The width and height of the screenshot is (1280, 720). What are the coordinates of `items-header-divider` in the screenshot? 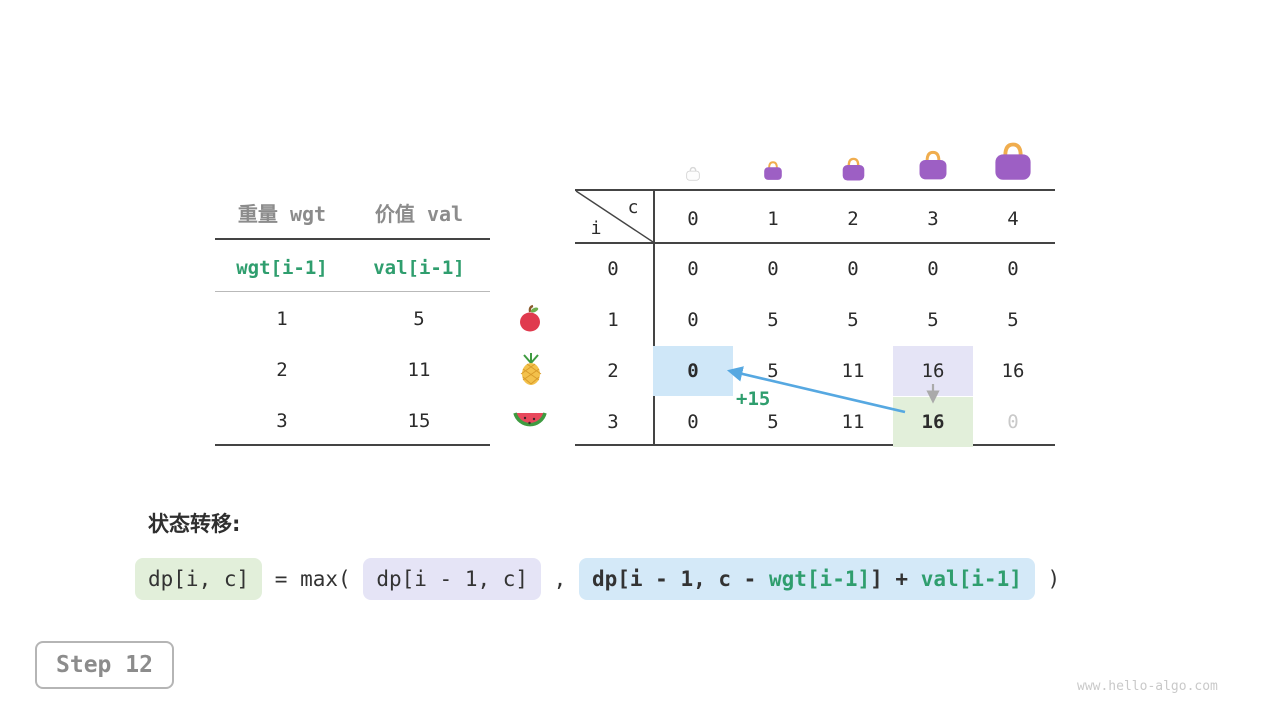 It's located at (352, 239).